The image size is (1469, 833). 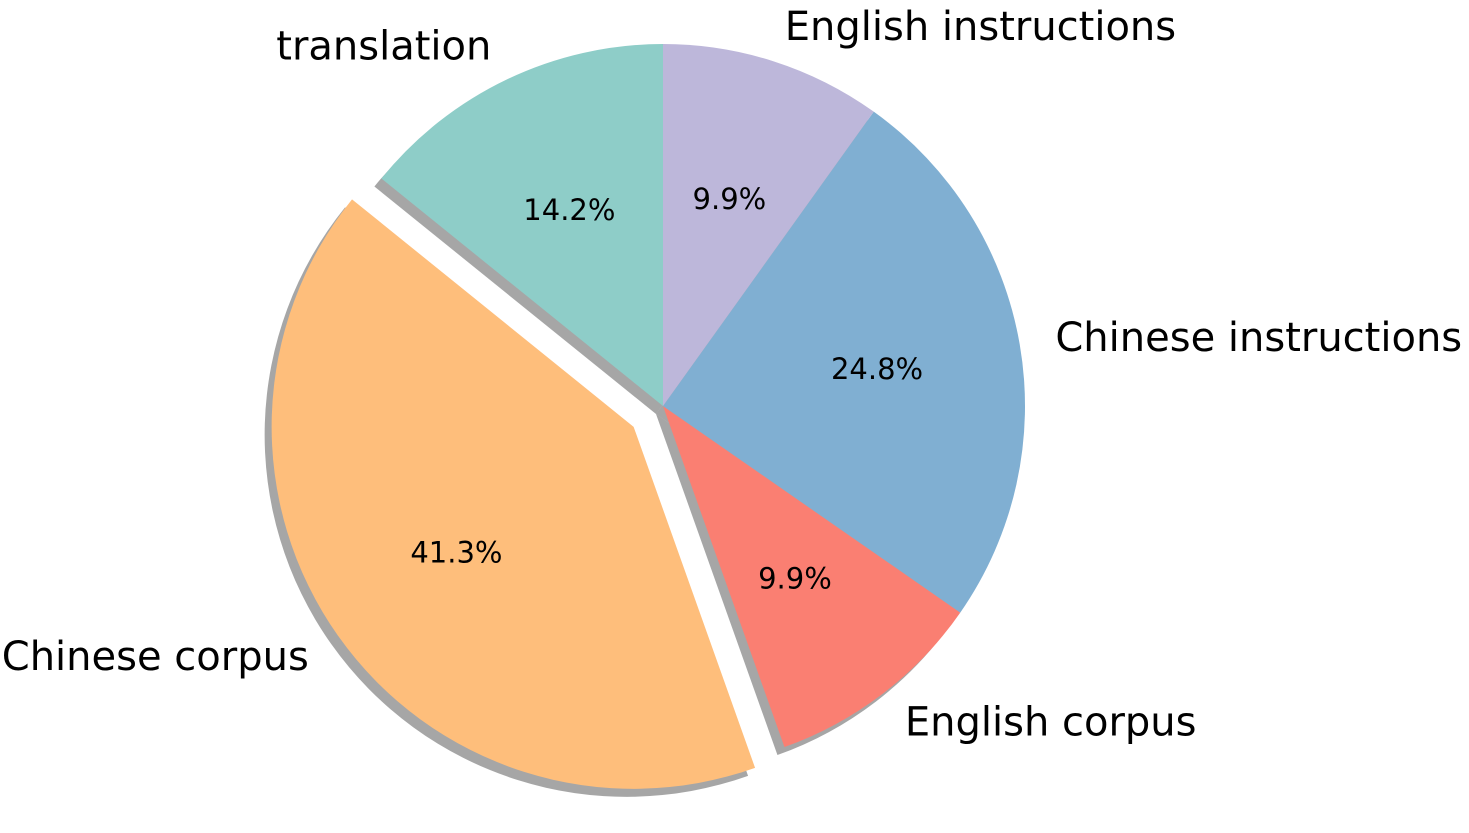 What do you see at coordinates (877, 369) in the screenshot?
I see `pie-percent-label-chinese-instructions: 24.8%` at bounding box center [877, 369].